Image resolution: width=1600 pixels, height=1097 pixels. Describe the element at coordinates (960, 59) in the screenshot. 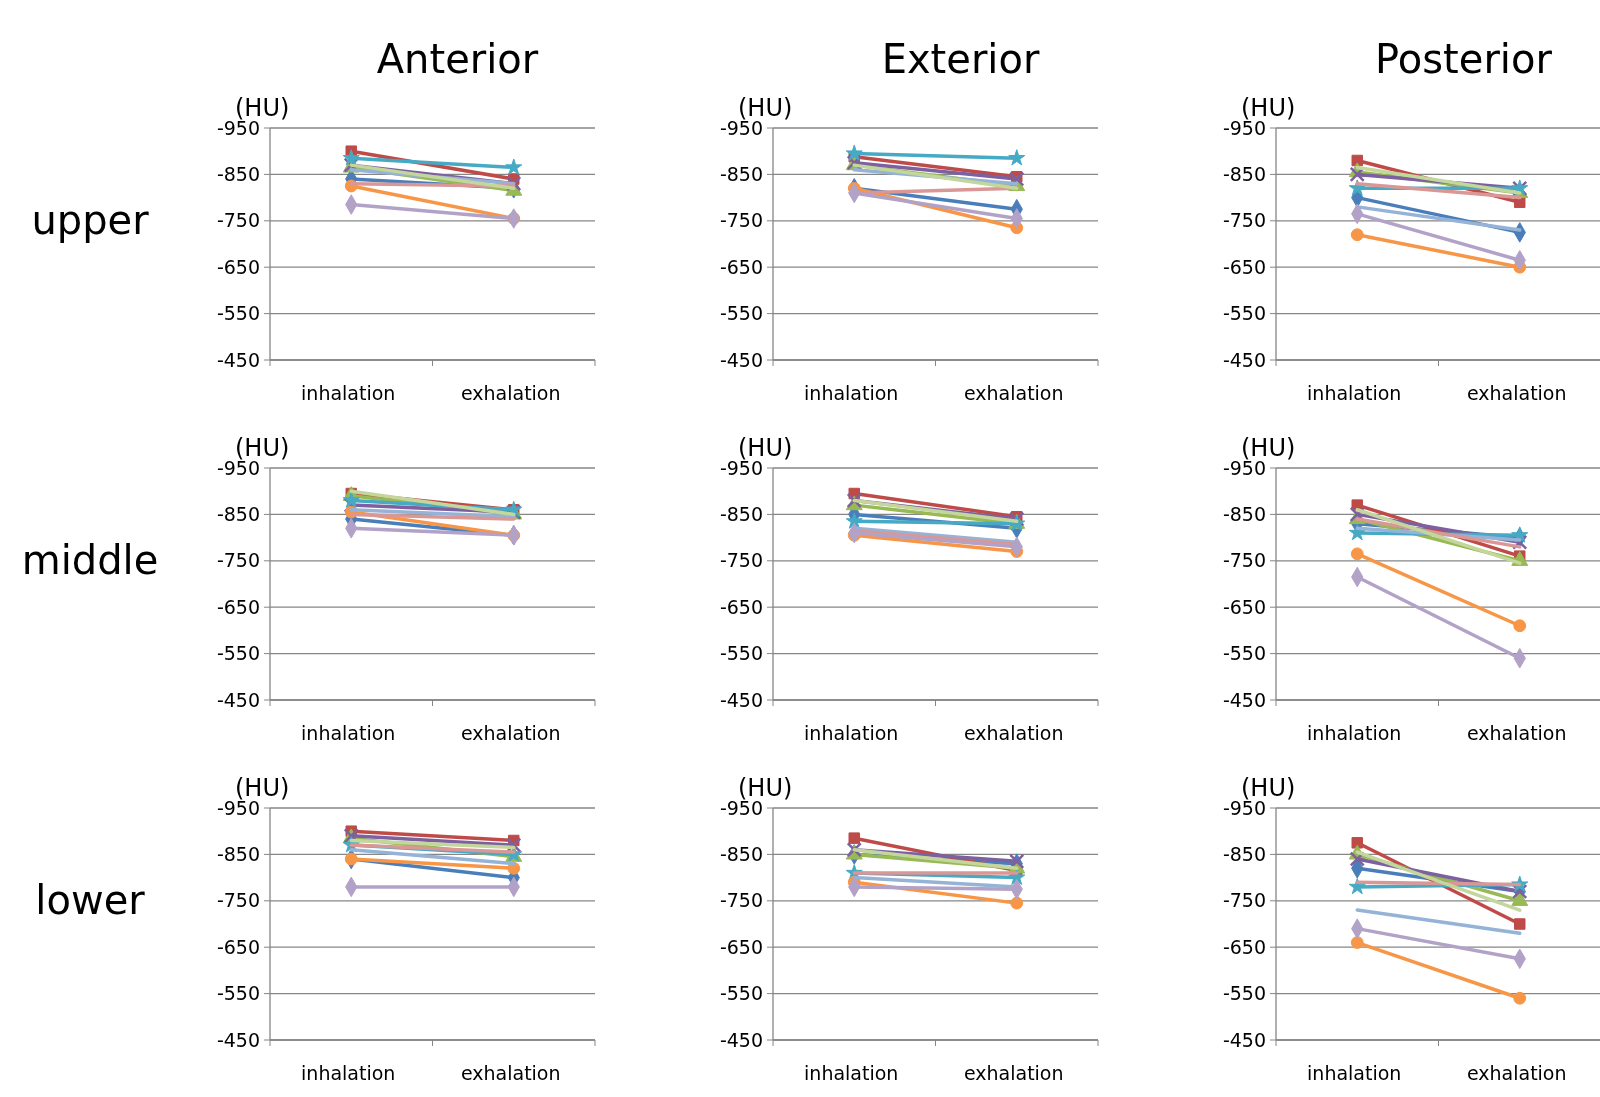

I see `chart-title: Exterior` at that location.